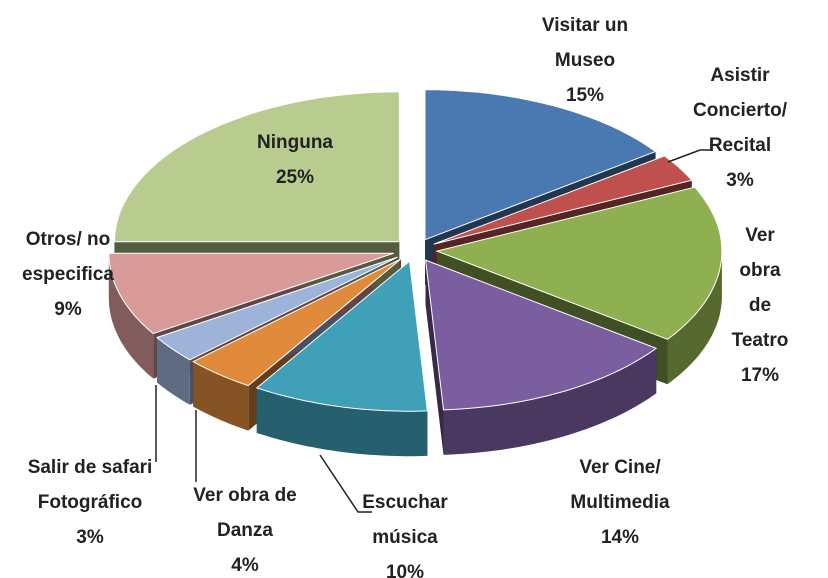 Image resolution: width=828 pixels, height=578 pixels. Describe the element at coordinates (760, 375) in the screenshot. I see `percent-label: 17%` at that location.